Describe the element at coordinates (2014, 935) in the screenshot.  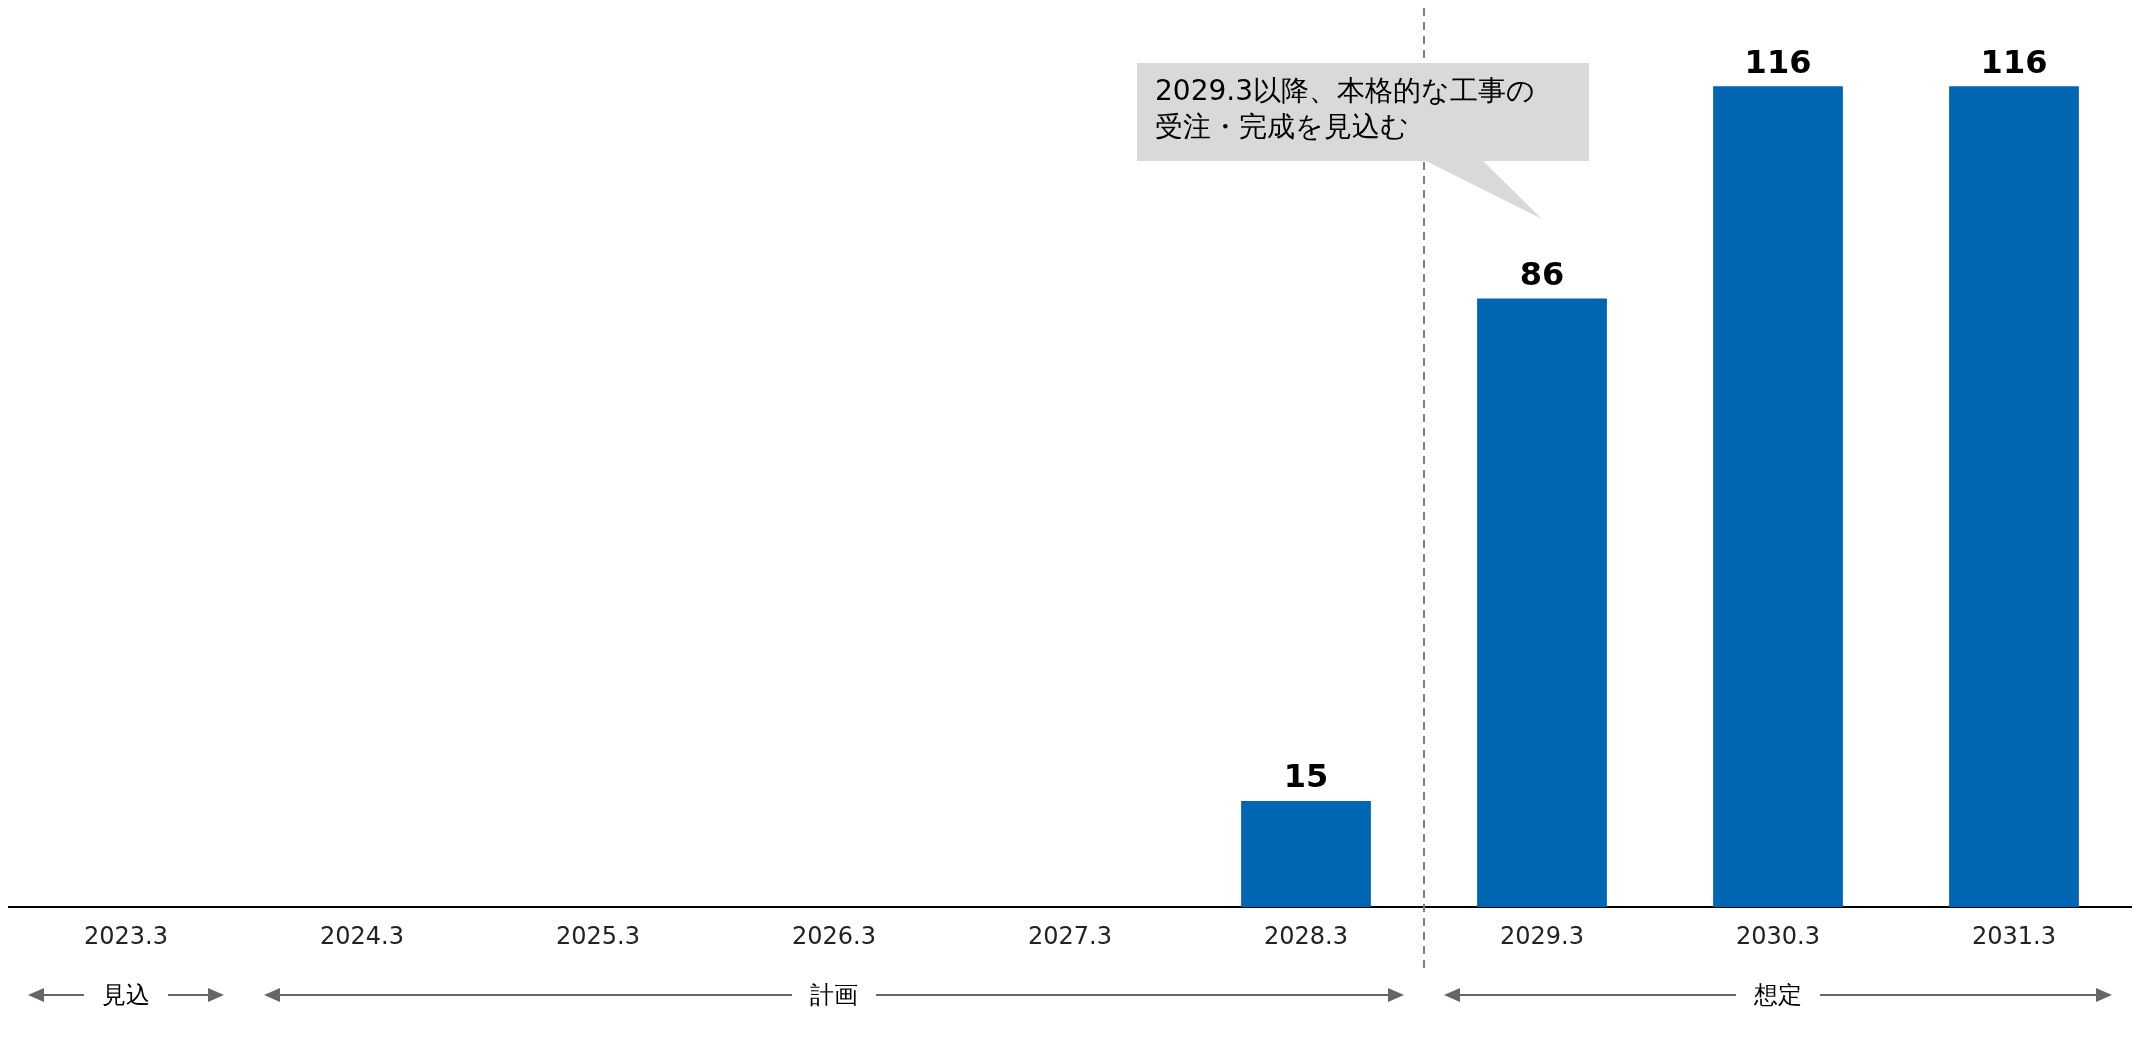
I see `x-tick-label: 2031.3` at that location.